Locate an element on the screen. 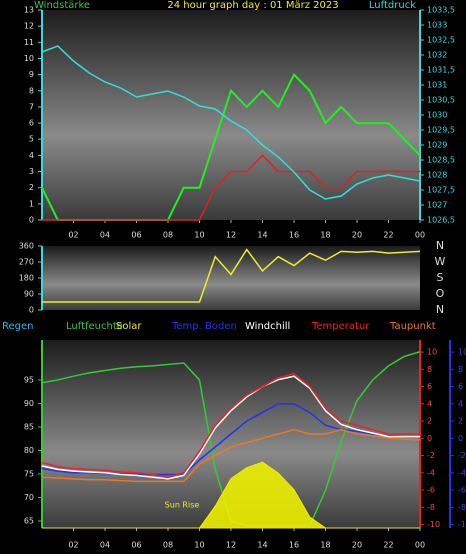 Image resolution: width=466 pixels, height=554 pixels. y-axis-title: Windstärke is located at coordinates (62, 5).